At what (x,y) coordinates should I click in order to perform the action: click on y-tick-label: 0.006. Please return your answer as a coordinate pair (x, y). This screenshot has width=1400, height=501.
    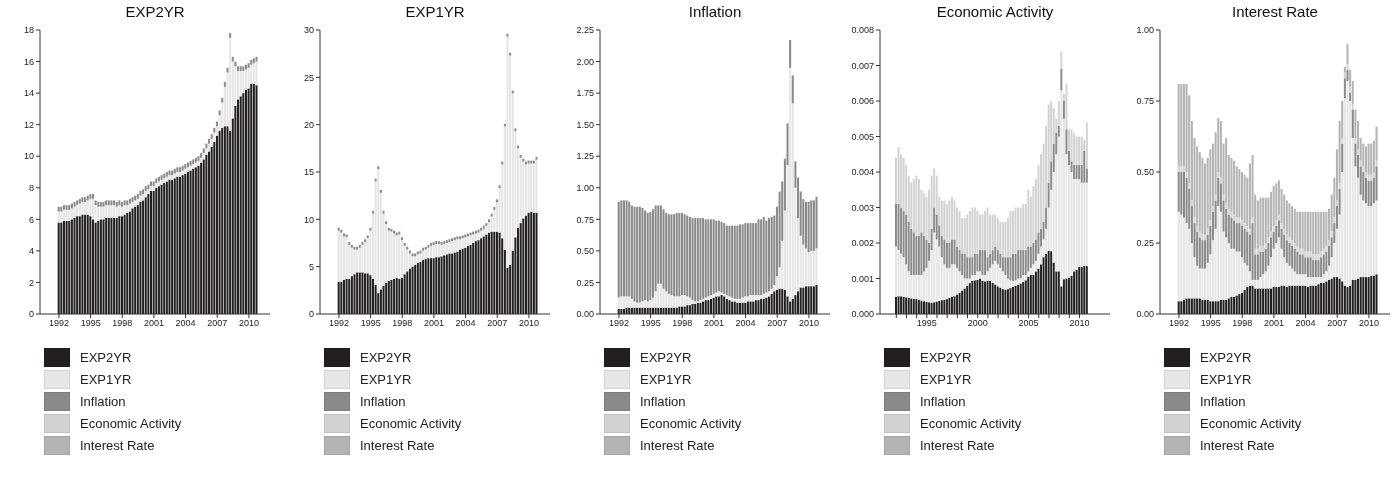
    Looking at the image, I should click on (862, 101).